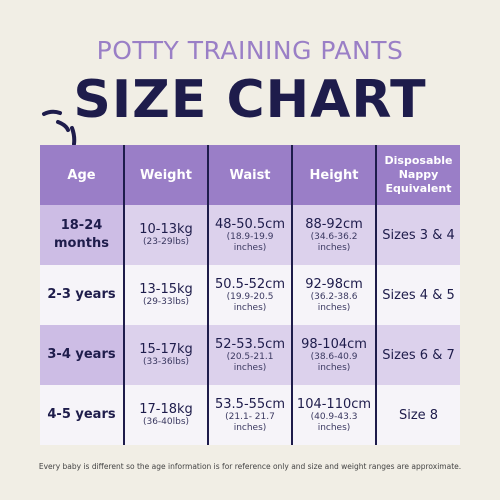 Image resolution: width=500 pixels, height=500 pixels. Describe the element at coordinates (250, 302) in the screenshot. I see `measure-sub: (19.9-20.5 inches)` at that location.